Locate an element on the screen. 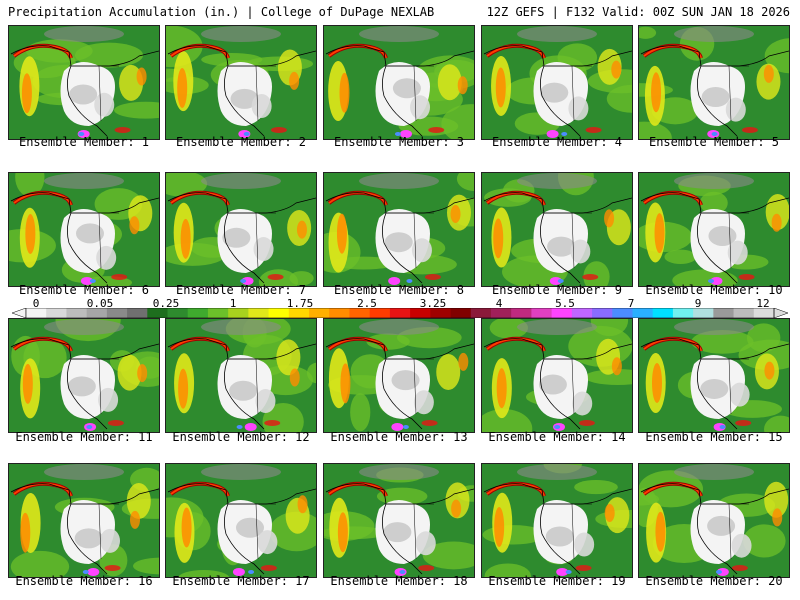 The height and width of the screenshot is (600, 800). ensemble-panel: Ensemble Member: 19 is located at coordinates (557, 525).